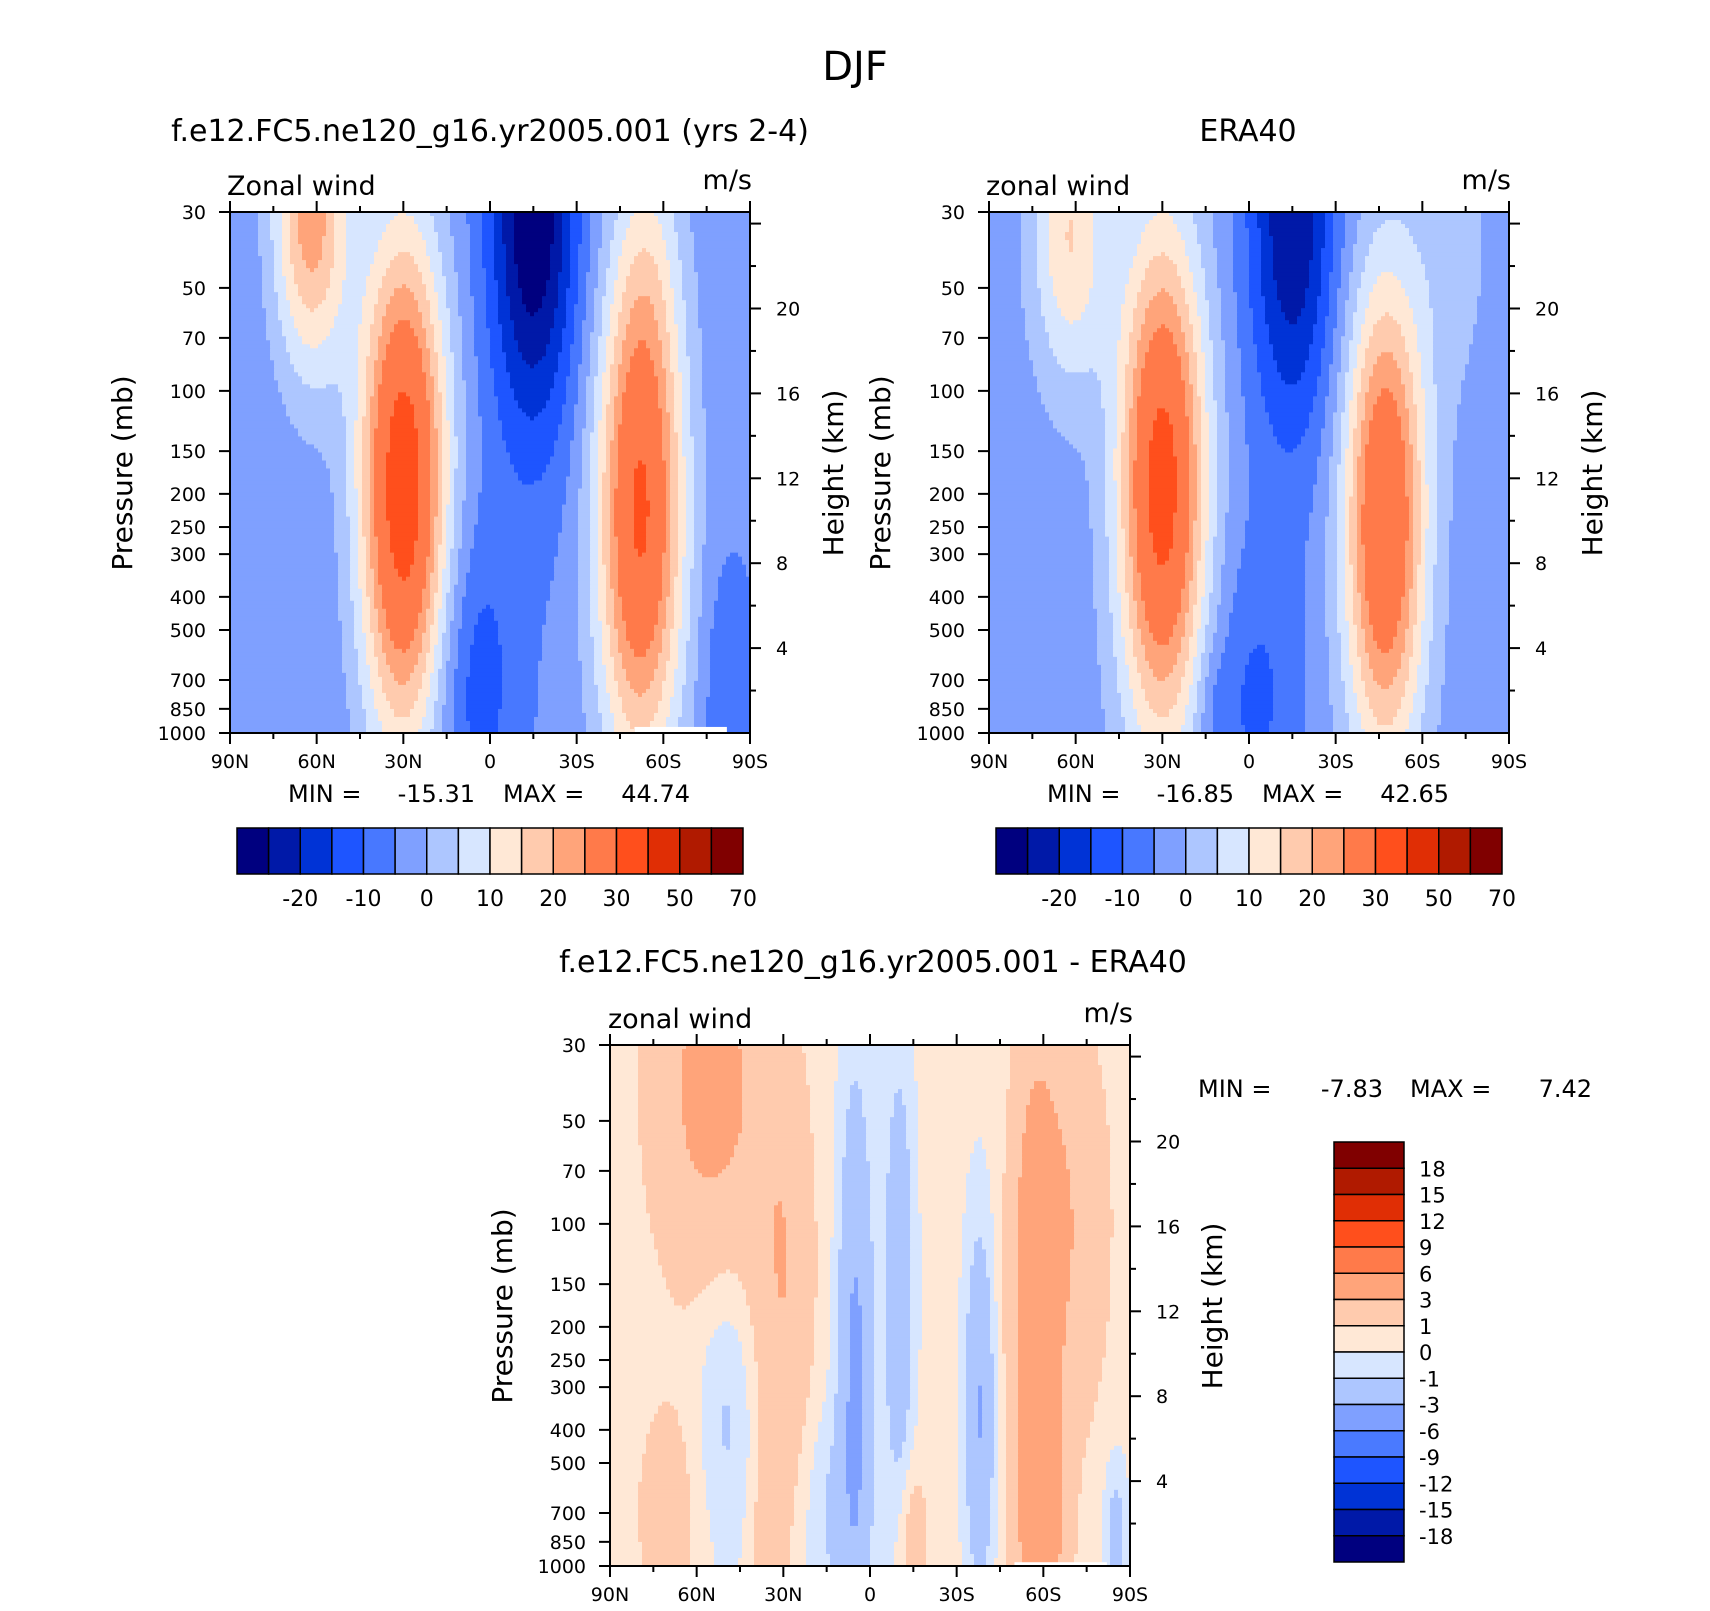  What do you see at coordinates (680, 899) in the screenshot?
I see `colorbar-label: 50` at bounding box center [680, 899].